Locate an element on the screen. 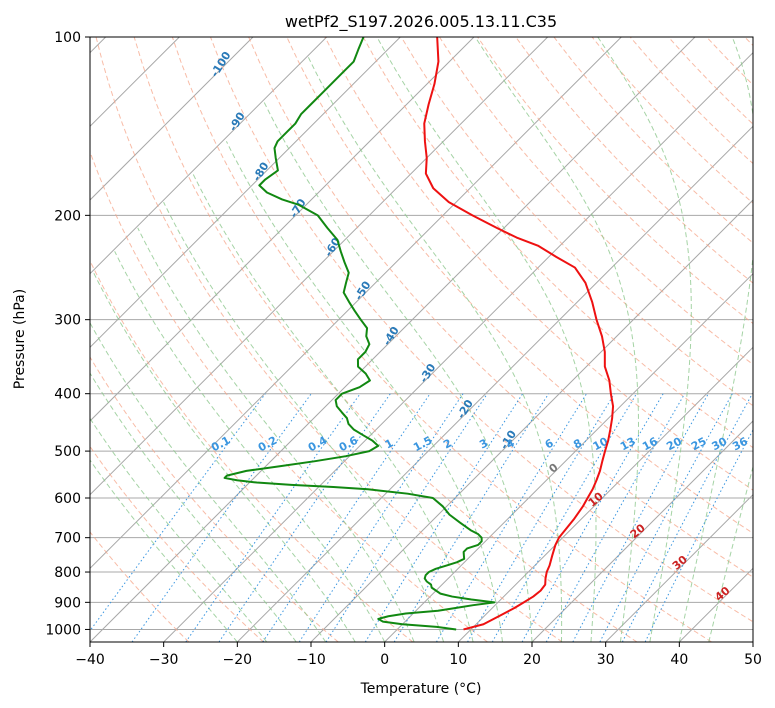 The width and height of the screenshot is (775, 708). y-tick-label: 700 is located at coordinates (67, 539).